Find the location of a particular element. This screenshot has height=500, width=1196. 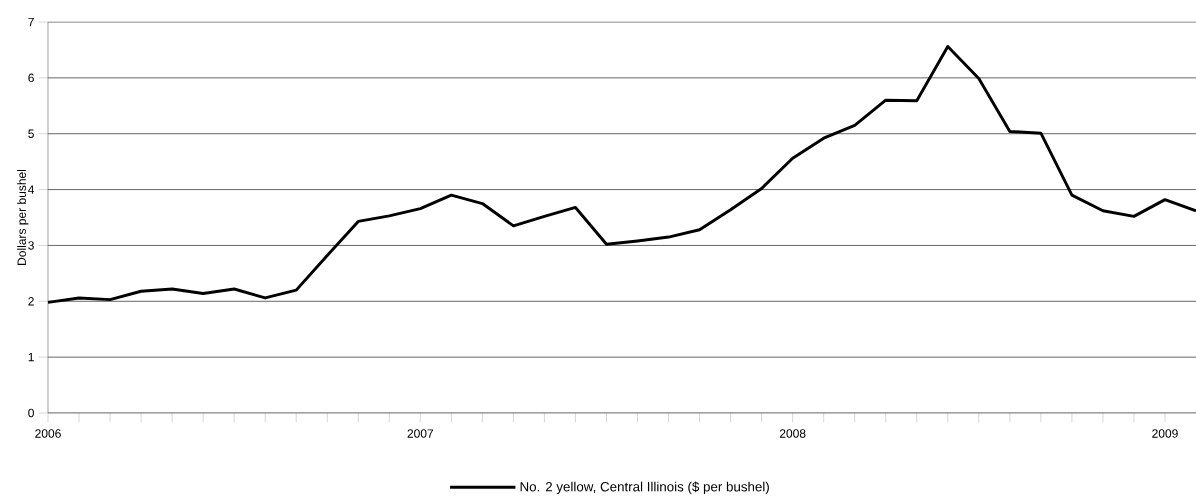

y-tick-label: 7 is located at coordinates (31, 22).